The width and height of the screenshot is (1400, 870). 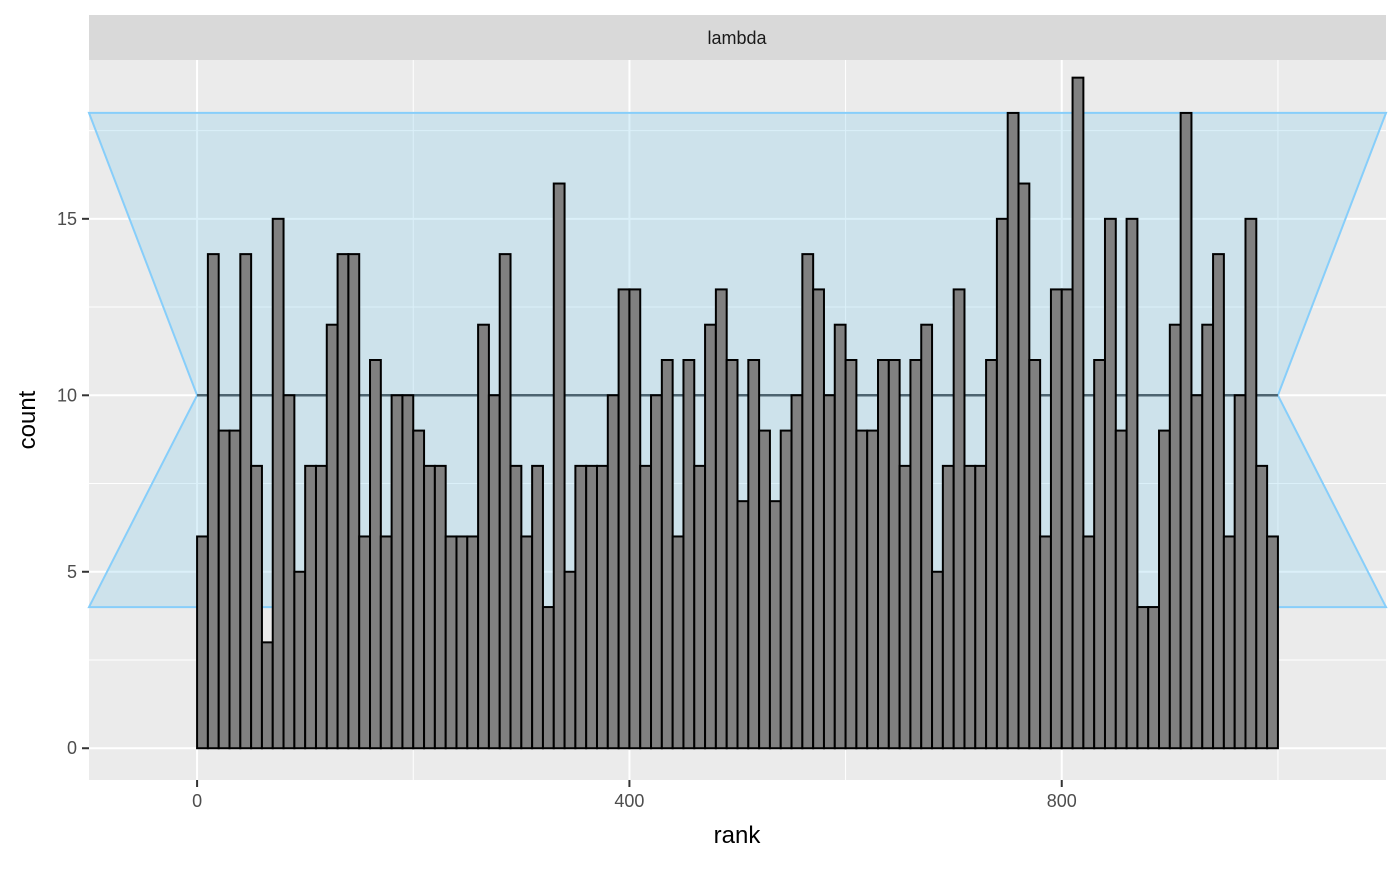 I want to click on facet-strip-label: lambda, so click(x=737, y=38).